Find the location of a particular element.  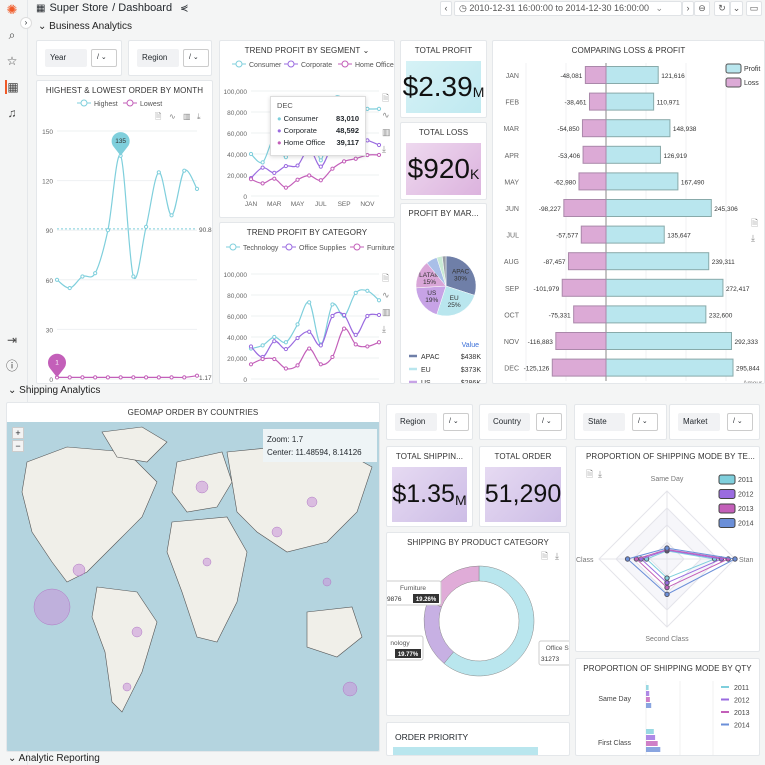

row-business-analytics: ⌄ Business Analytics is located at coordinates (85, 26).